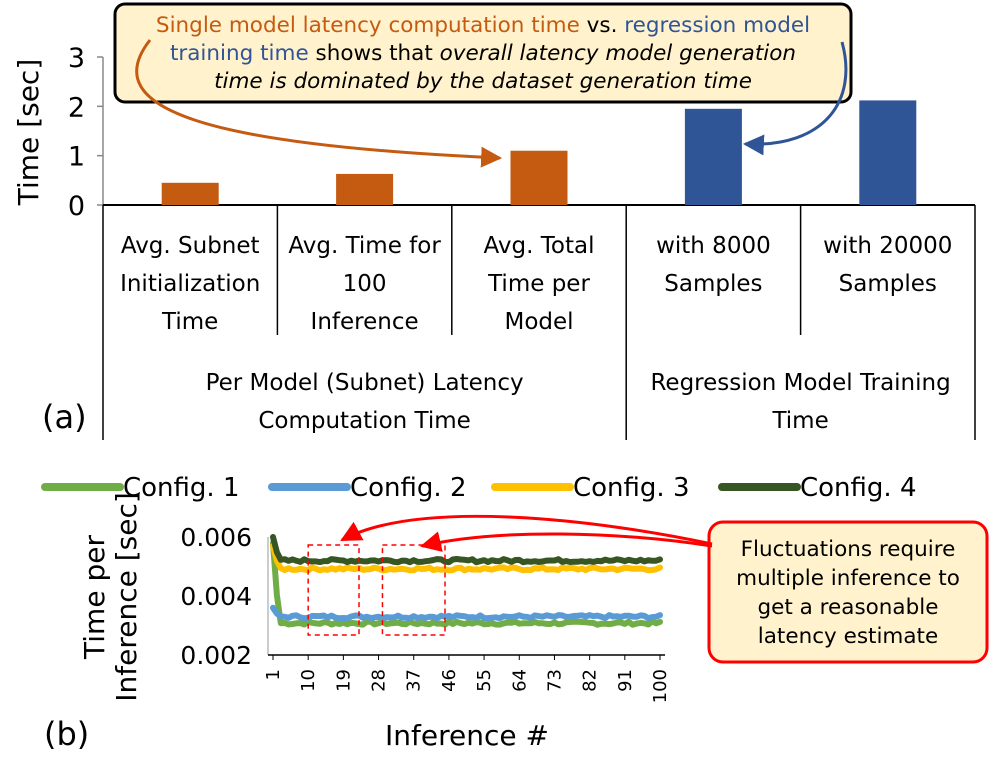  Describe the element at coordinates (216, 655) in the screenshot. I see `y-tick-label: 0.002` at that location.